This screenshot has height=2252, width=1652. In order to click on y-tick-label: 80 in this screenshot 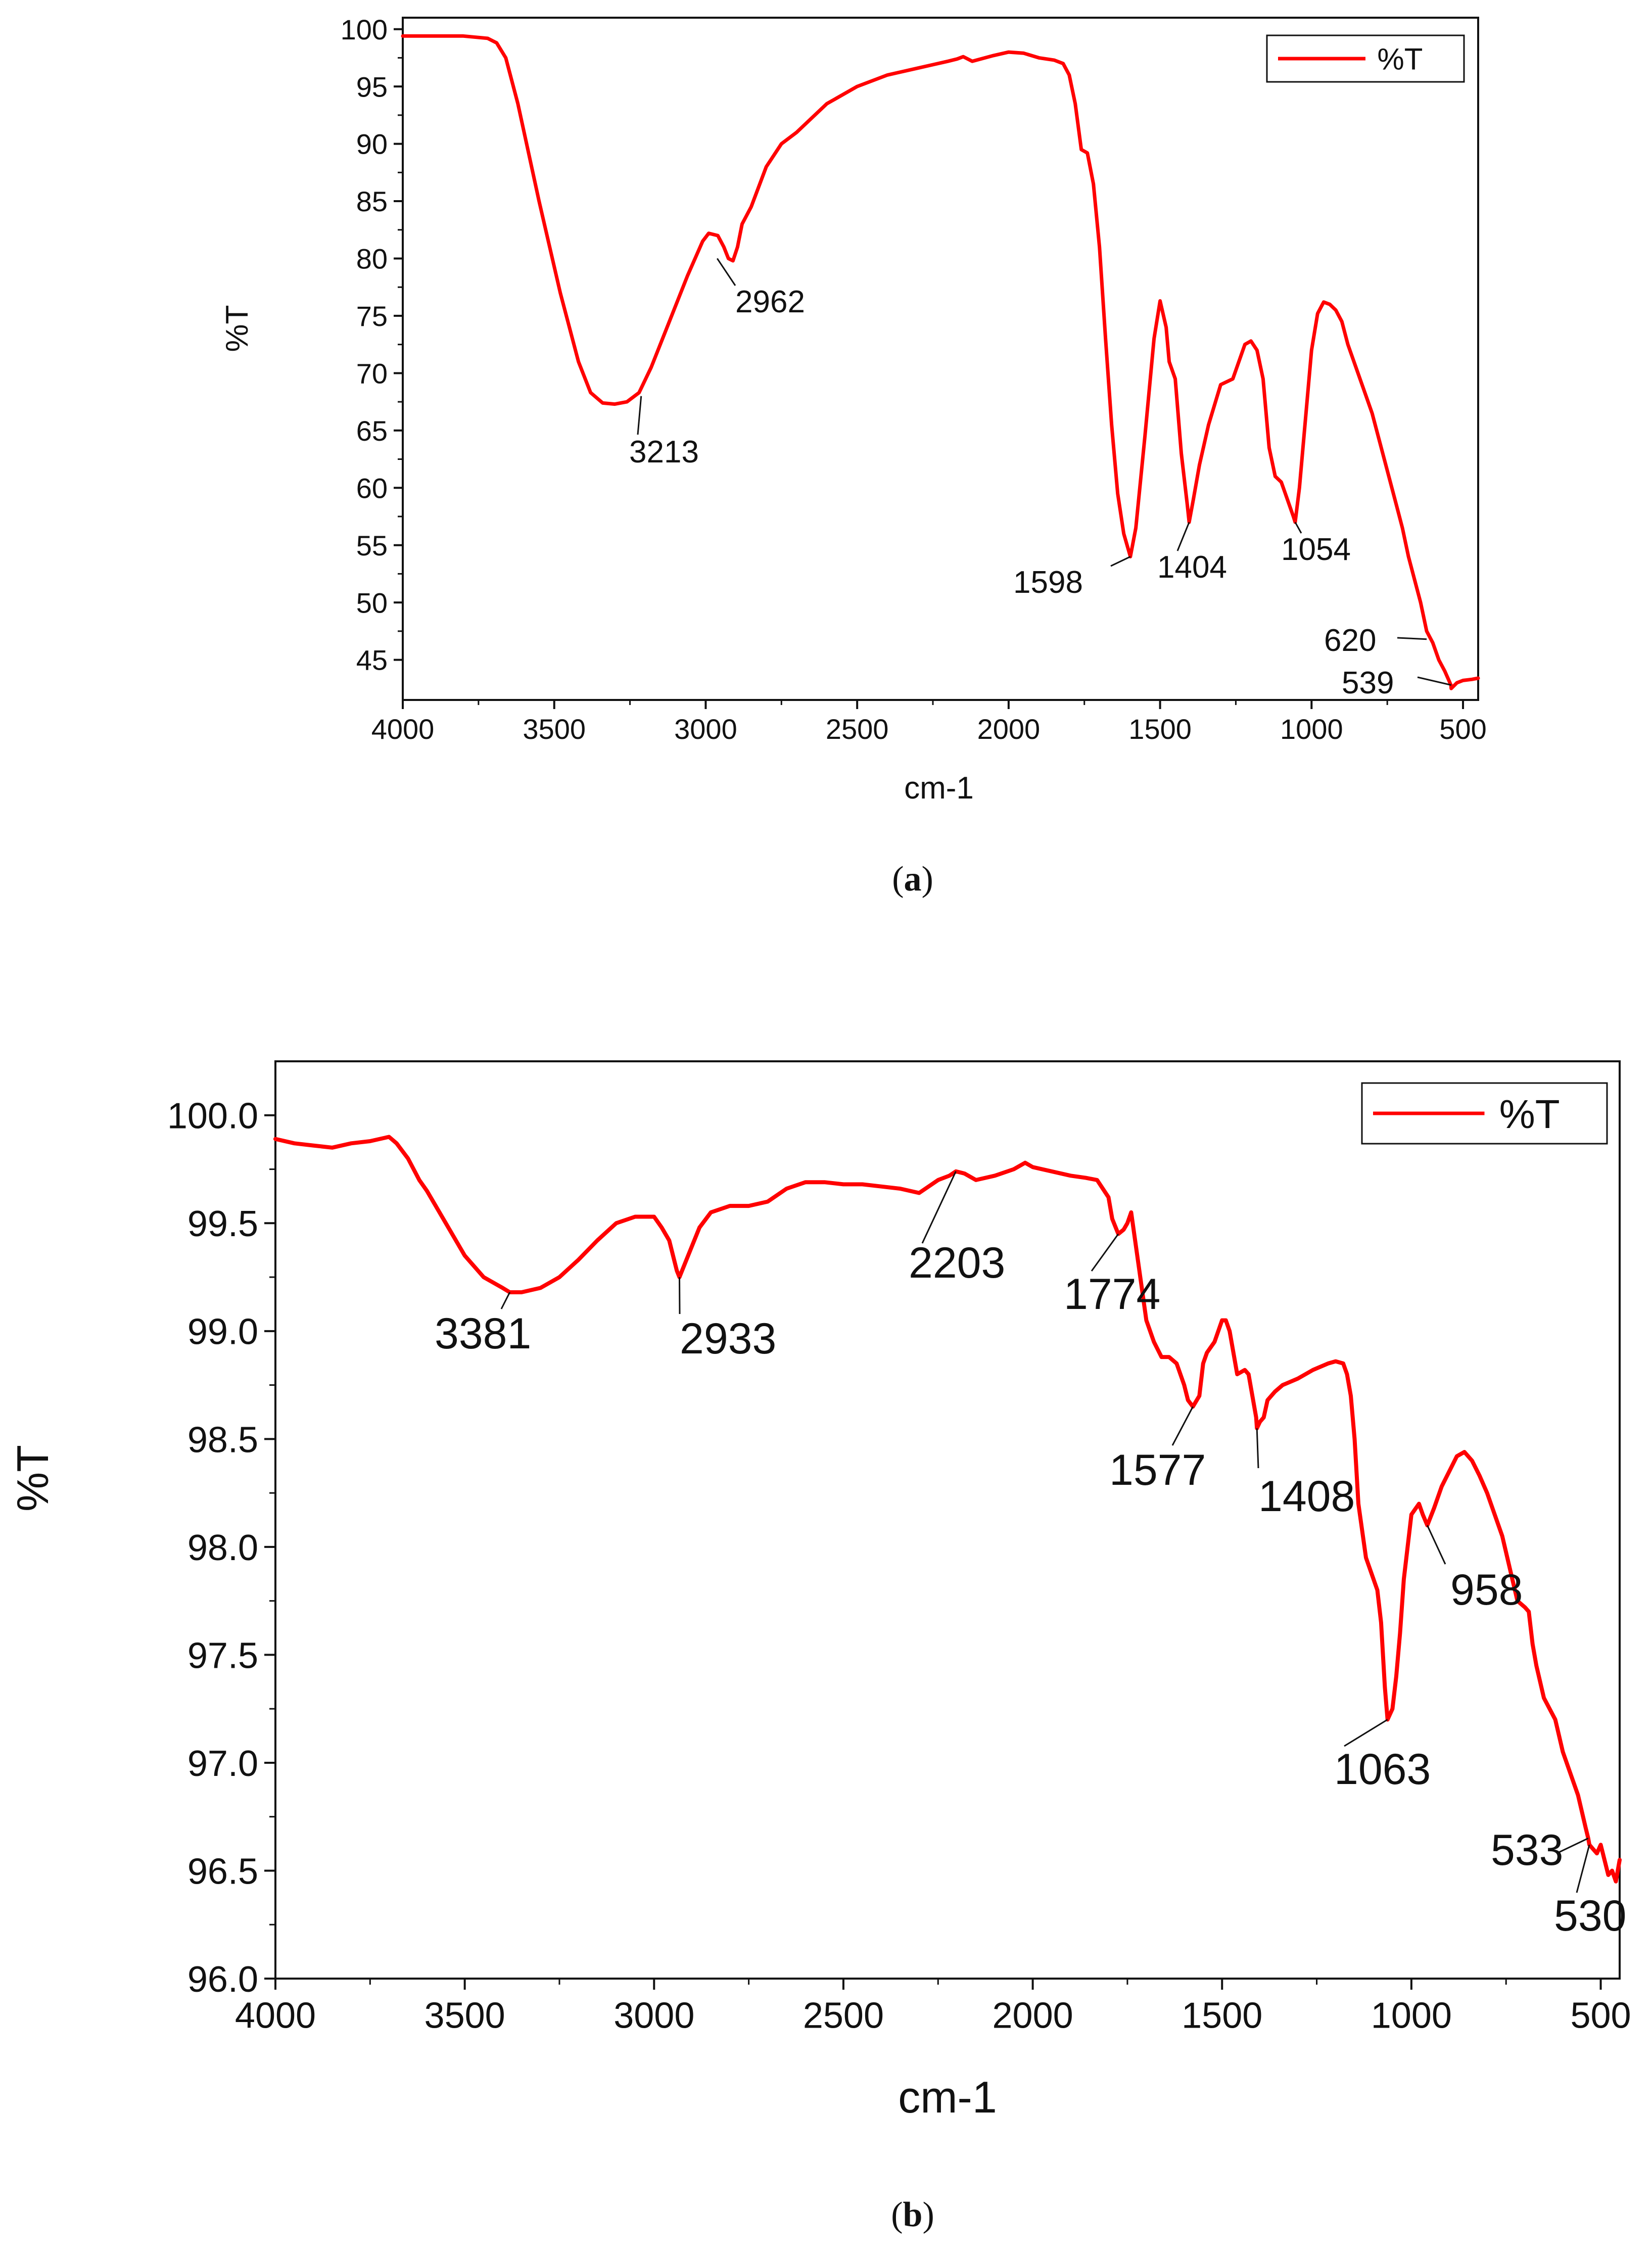, I will do `click(372, 259)`.